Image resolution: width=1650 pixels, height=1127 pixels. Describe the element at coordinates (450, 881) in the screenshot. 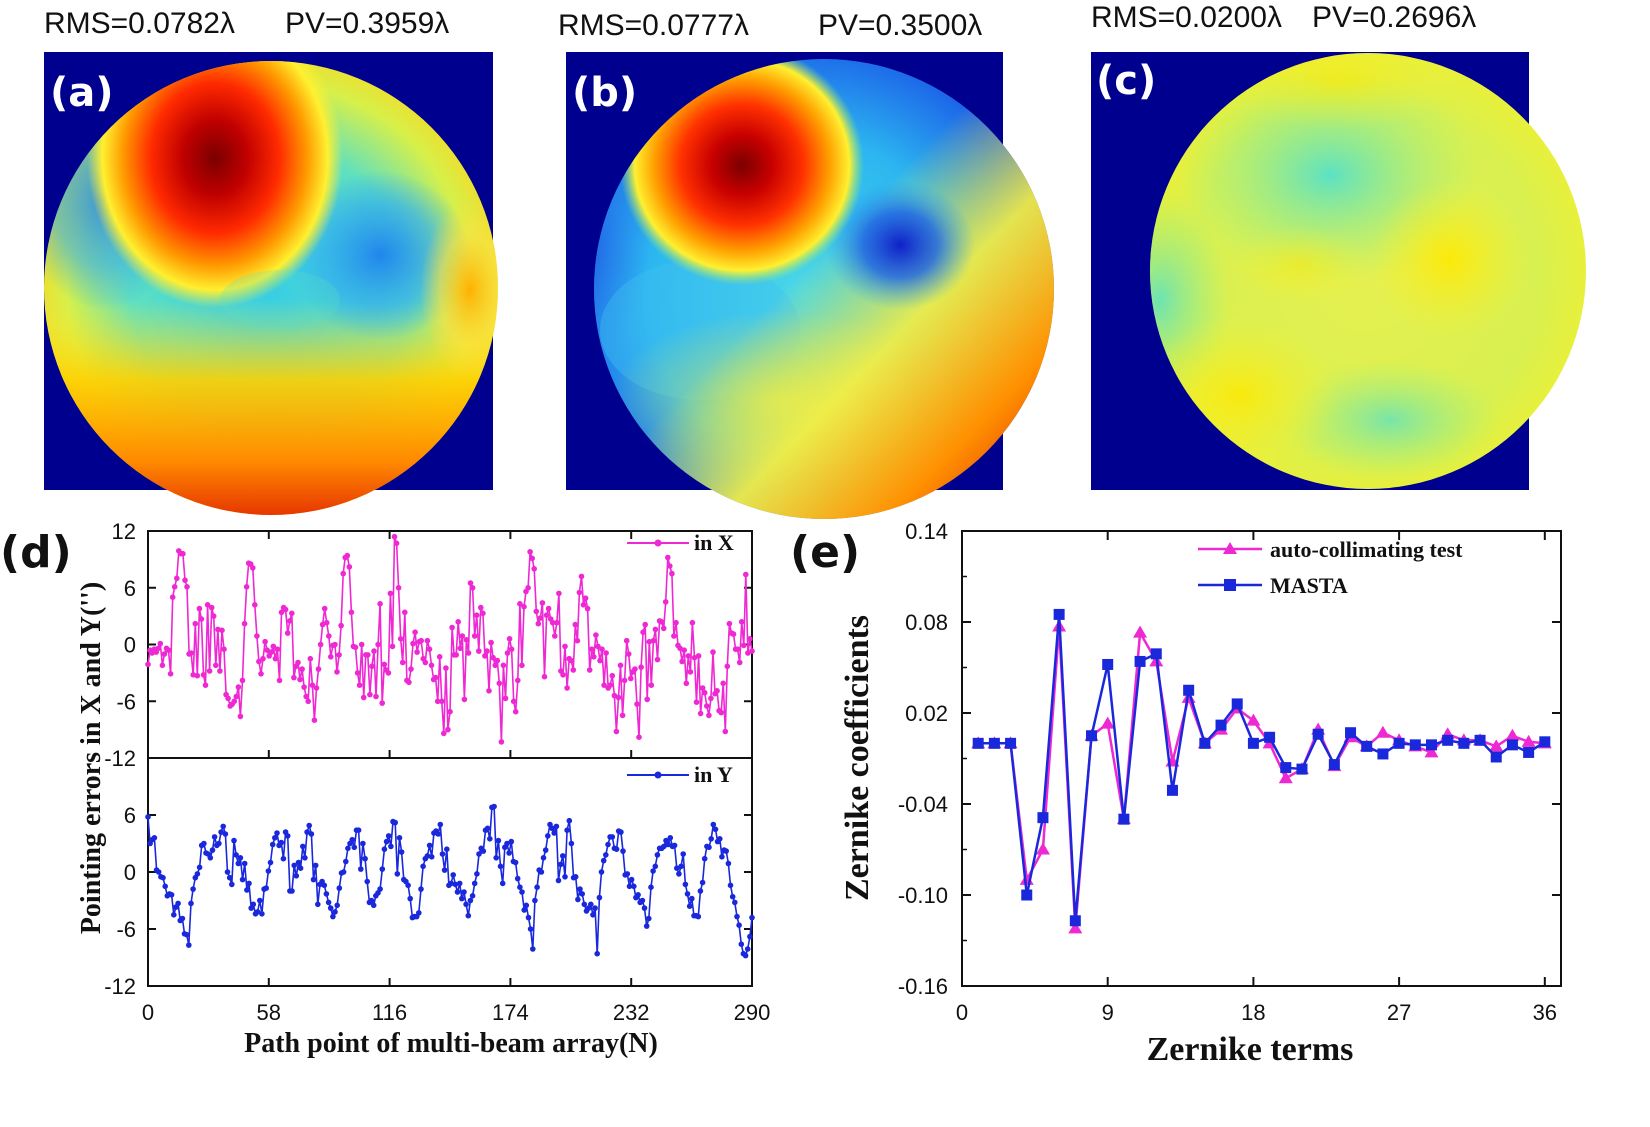

I see `series-in-y` at that location.